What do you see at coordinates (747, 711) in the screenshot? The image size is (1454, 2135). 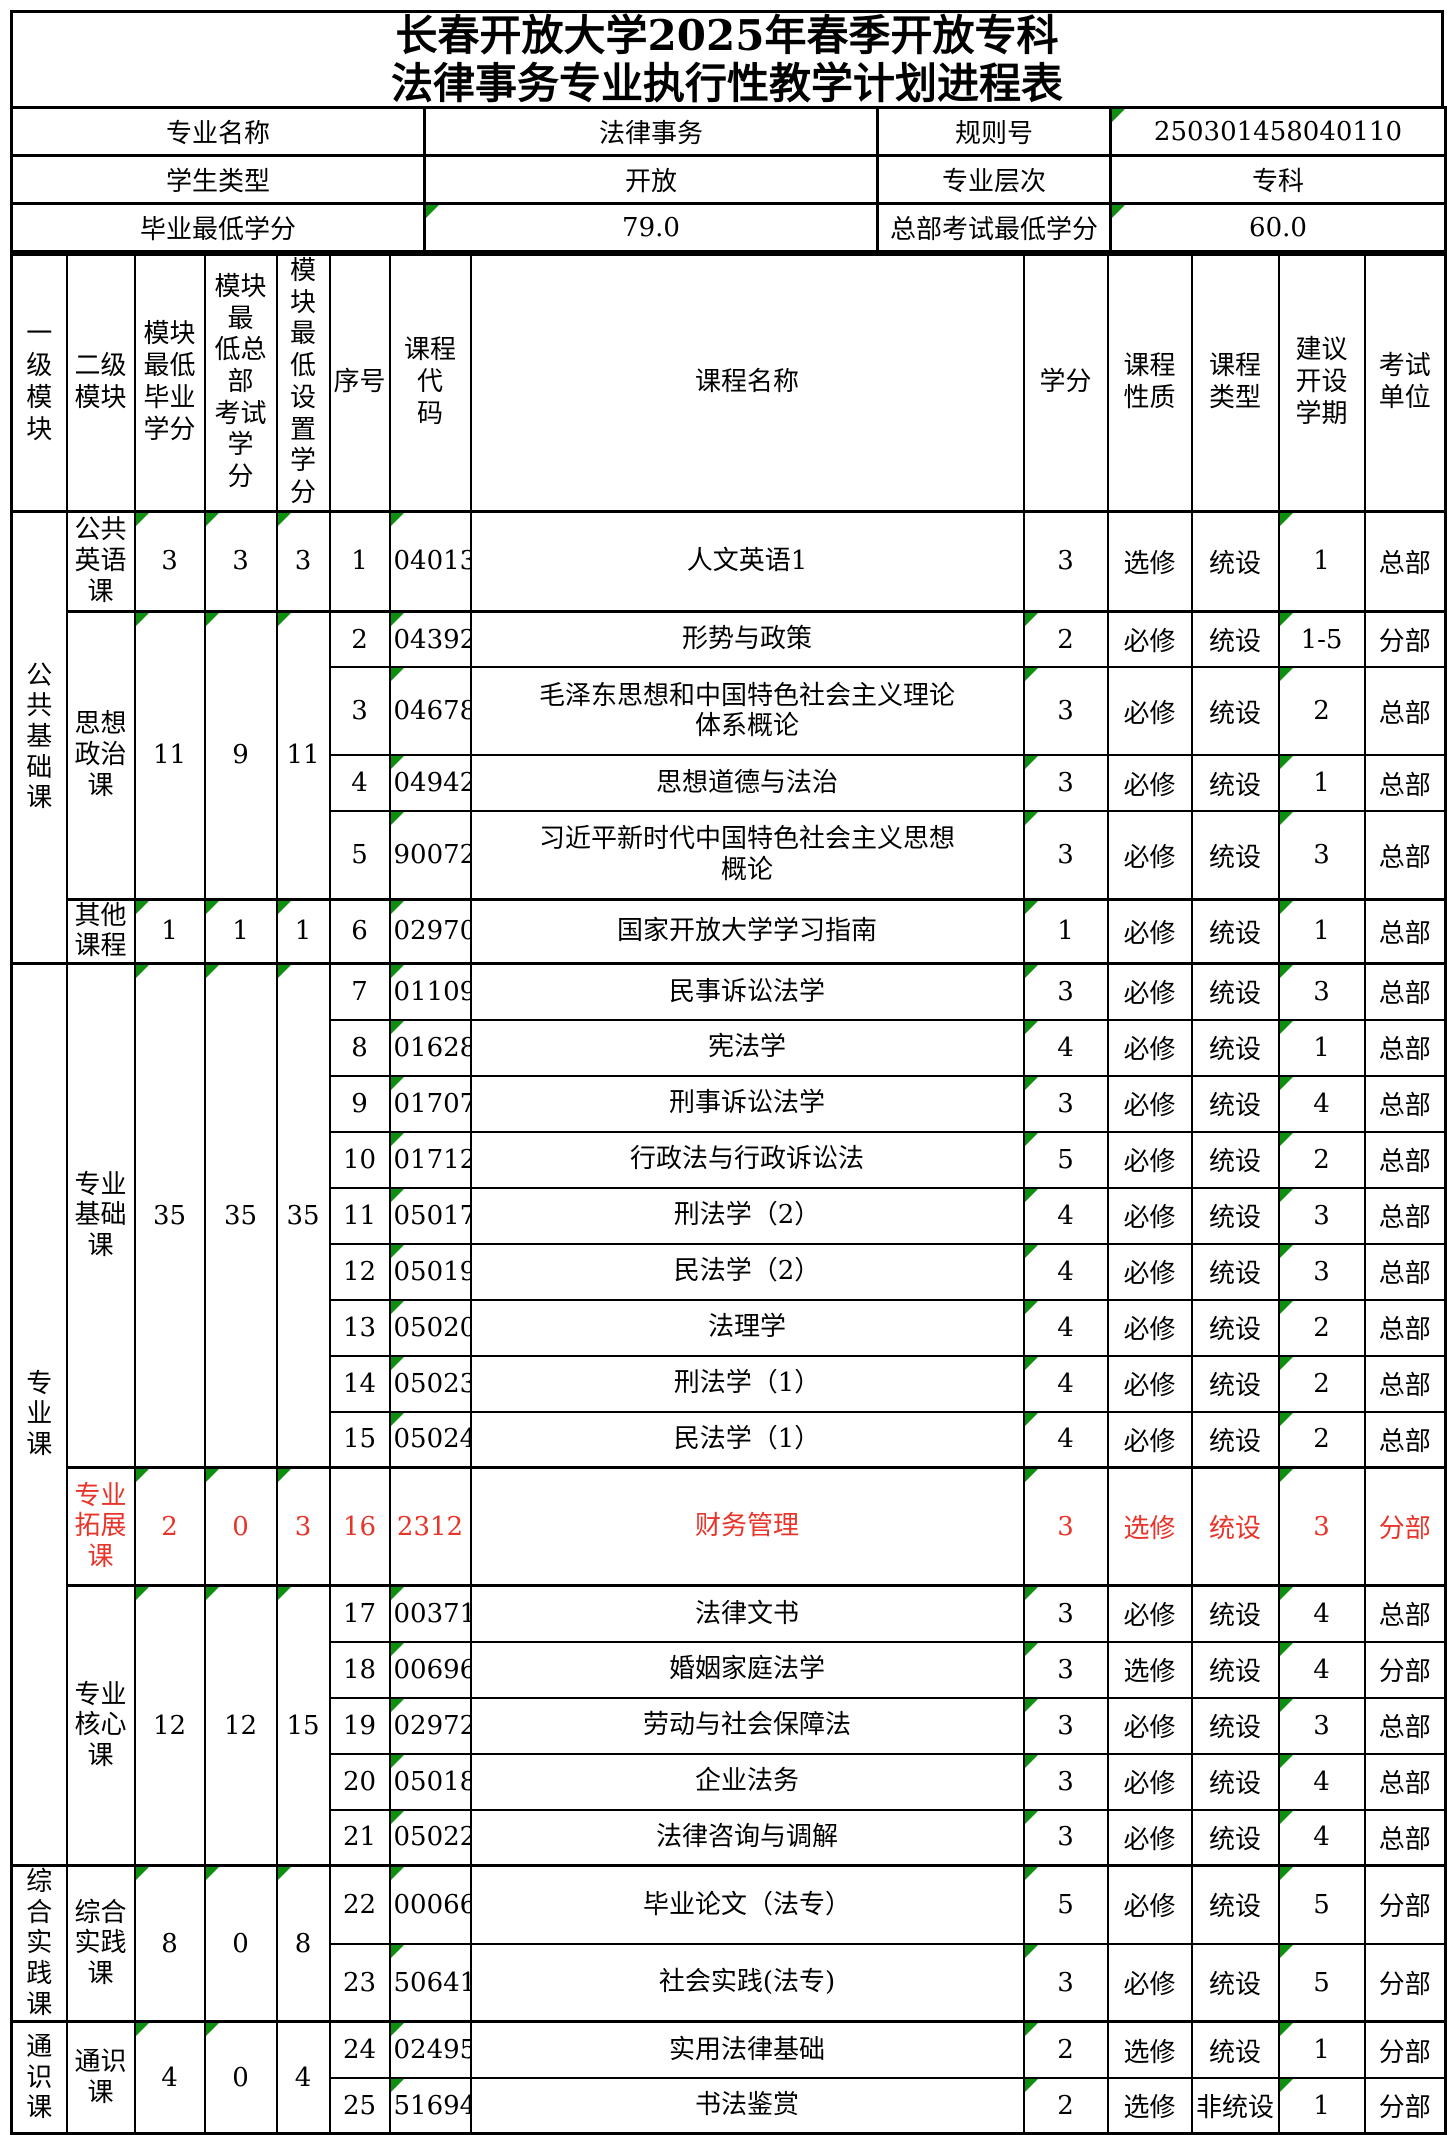 I see `course-name-cell: 毛泽东思想和中国特色社会主义理论 体系概论` at bounding box center [747, 711].